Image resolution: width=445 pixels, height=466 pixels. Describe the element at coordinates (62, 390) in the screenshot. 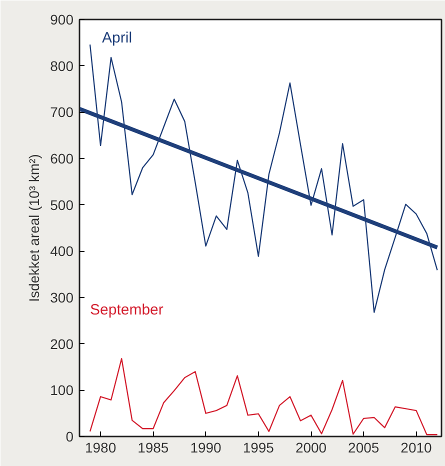

I see `y-tick-label: 100` at that location.